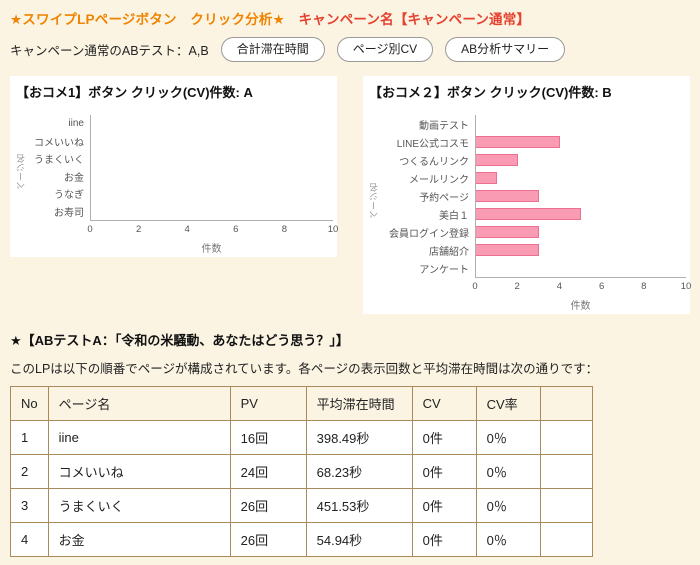 The width and height of the screenshot is (700, 565). I want to click on chart-a-category-labels: iine コメいいね うまくいく お金 うなぎ お寿司, so click(59, 168).